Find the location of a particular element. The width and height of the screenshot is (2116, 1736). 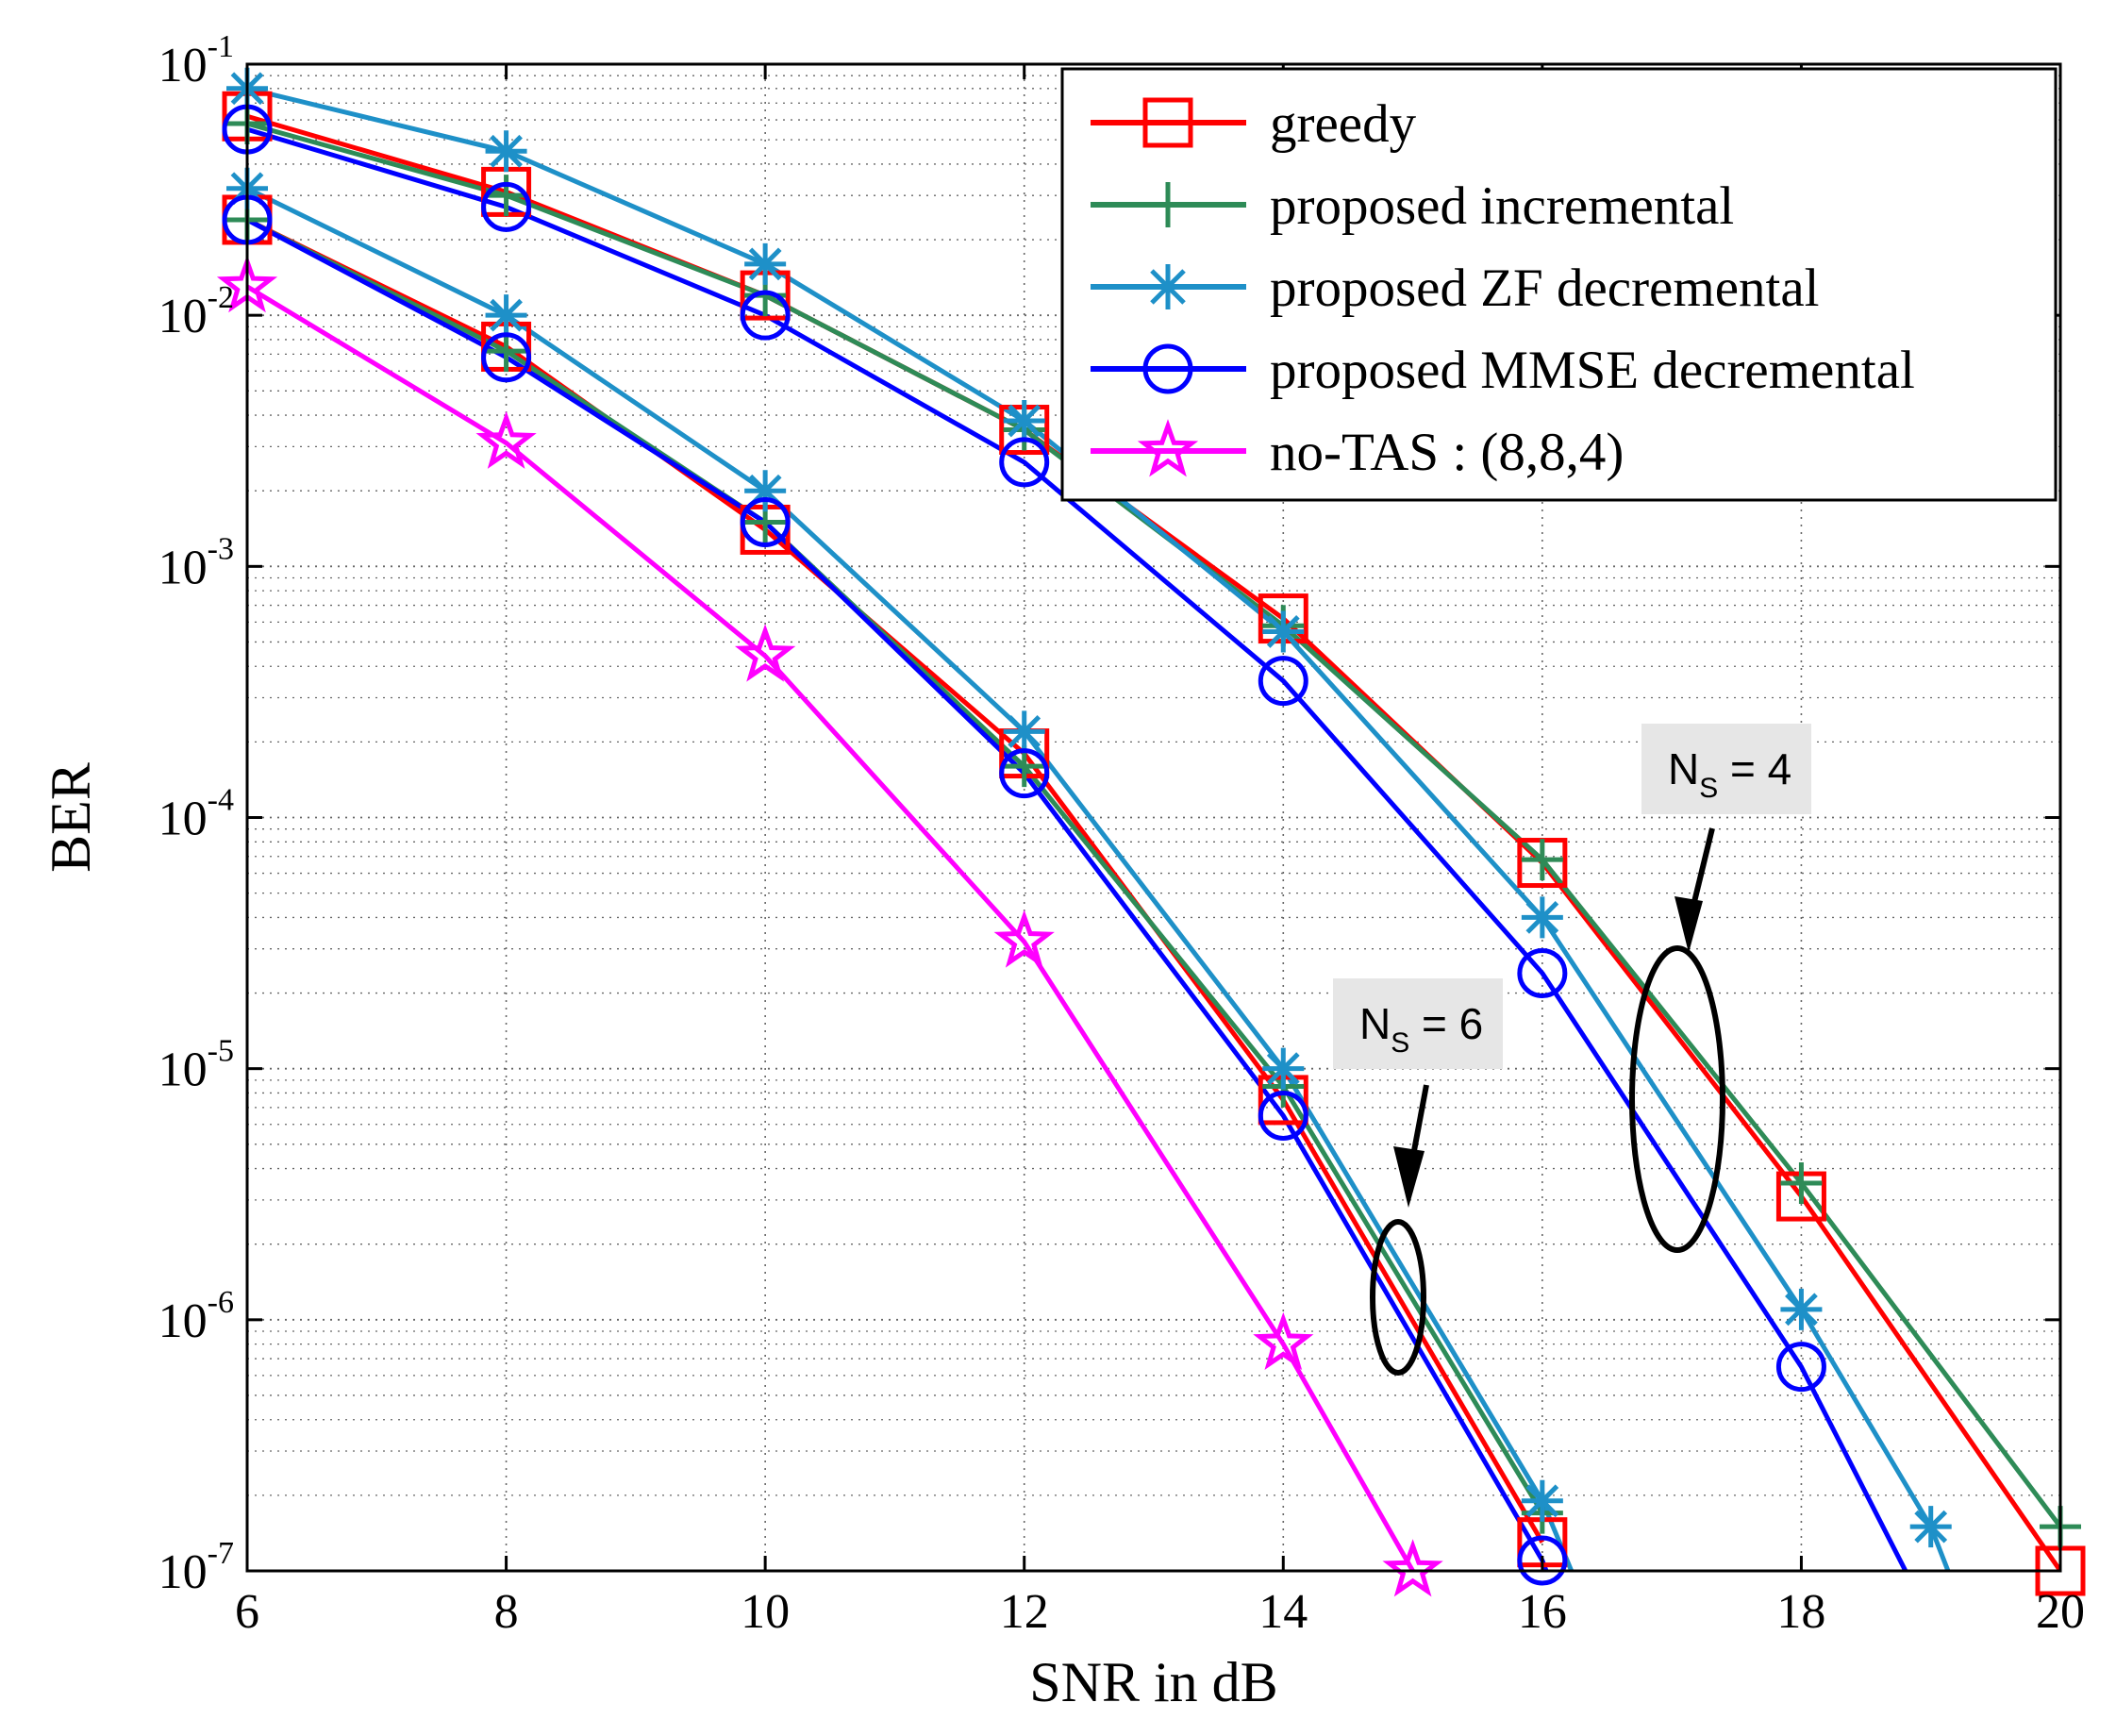

marker-square-shape is located at coordinates (1167, 122).